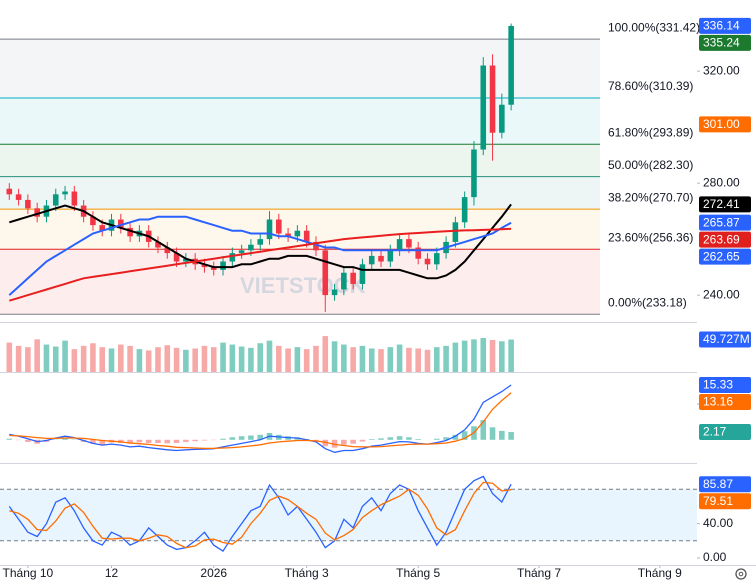 This screenshot has width=756, height=583. What do you see at coordinates (418, 573) in the screenshot?
I see `x-tick-label: Tháng 5` at bounding box center [418, 573].